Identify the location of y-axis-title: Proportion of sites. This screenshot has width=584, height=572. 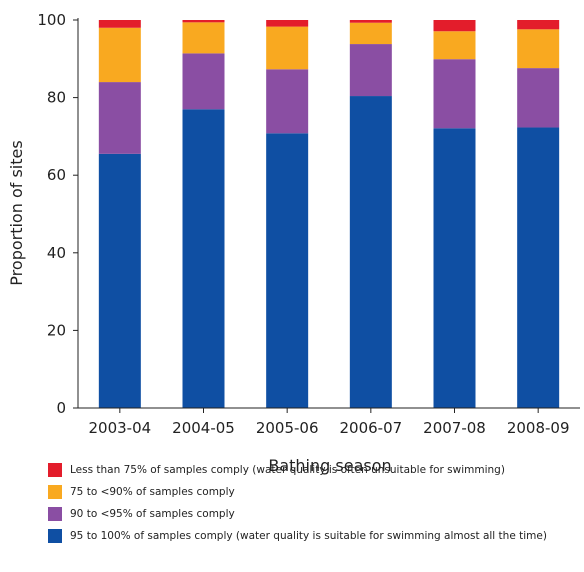
(16, 212).